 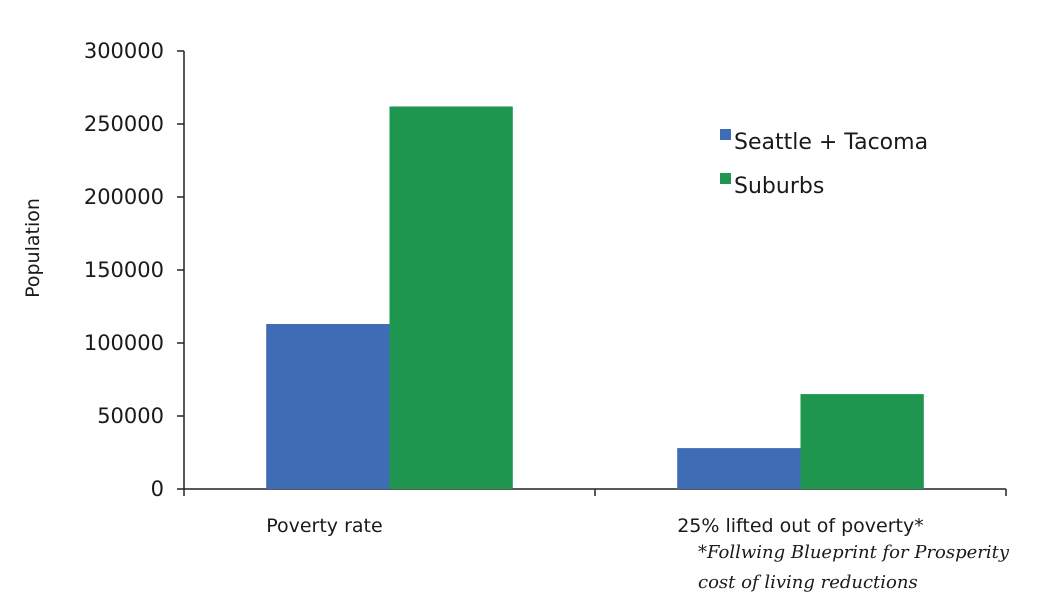 I want to click on y-axis: 0 50000 100000 150000 200000 250000 300000, so click(x=134, y=270).